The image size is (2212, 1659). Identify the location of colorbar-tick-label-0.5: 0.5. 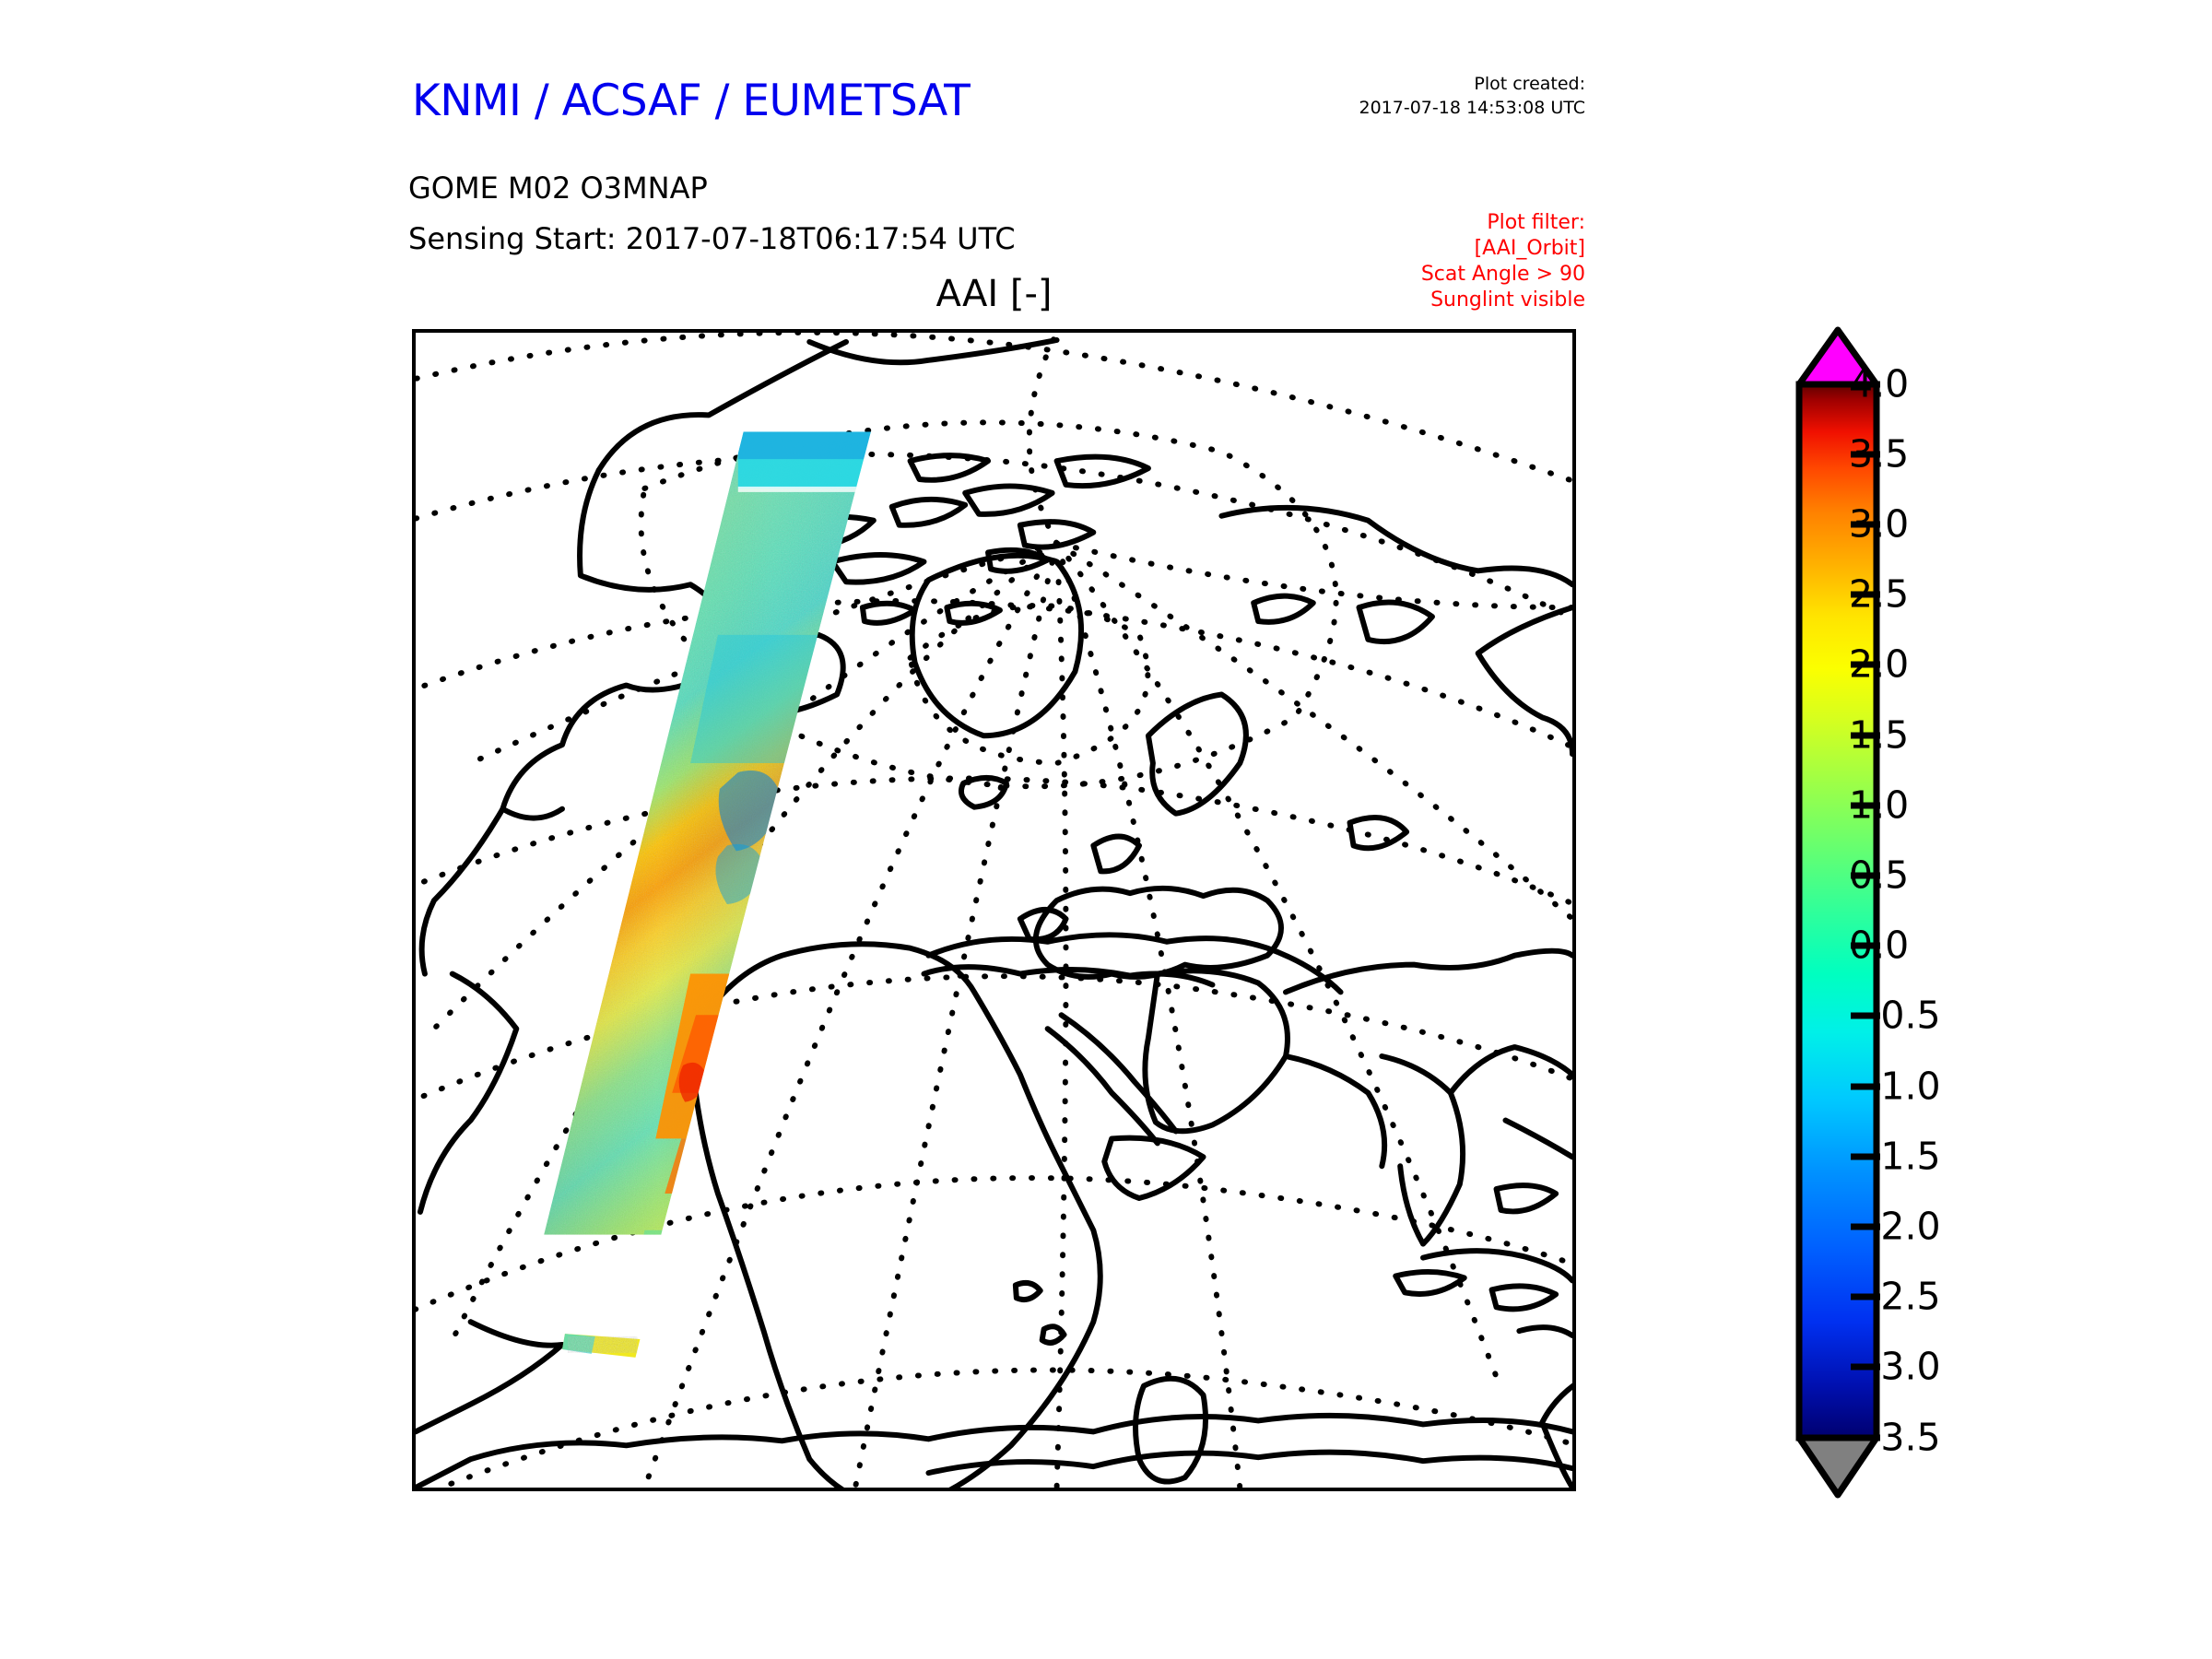
(1879, 875).